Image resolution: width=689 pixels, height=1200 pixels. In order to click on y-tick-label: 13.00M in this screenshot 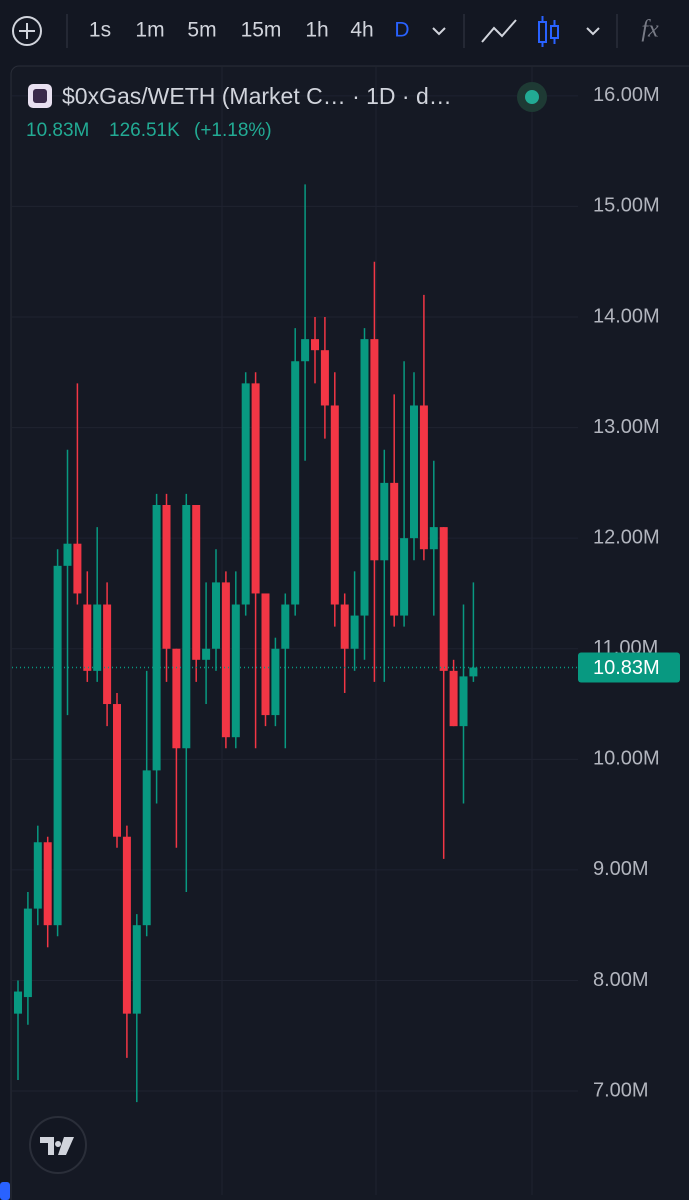, I will do `click(626, 427)`.